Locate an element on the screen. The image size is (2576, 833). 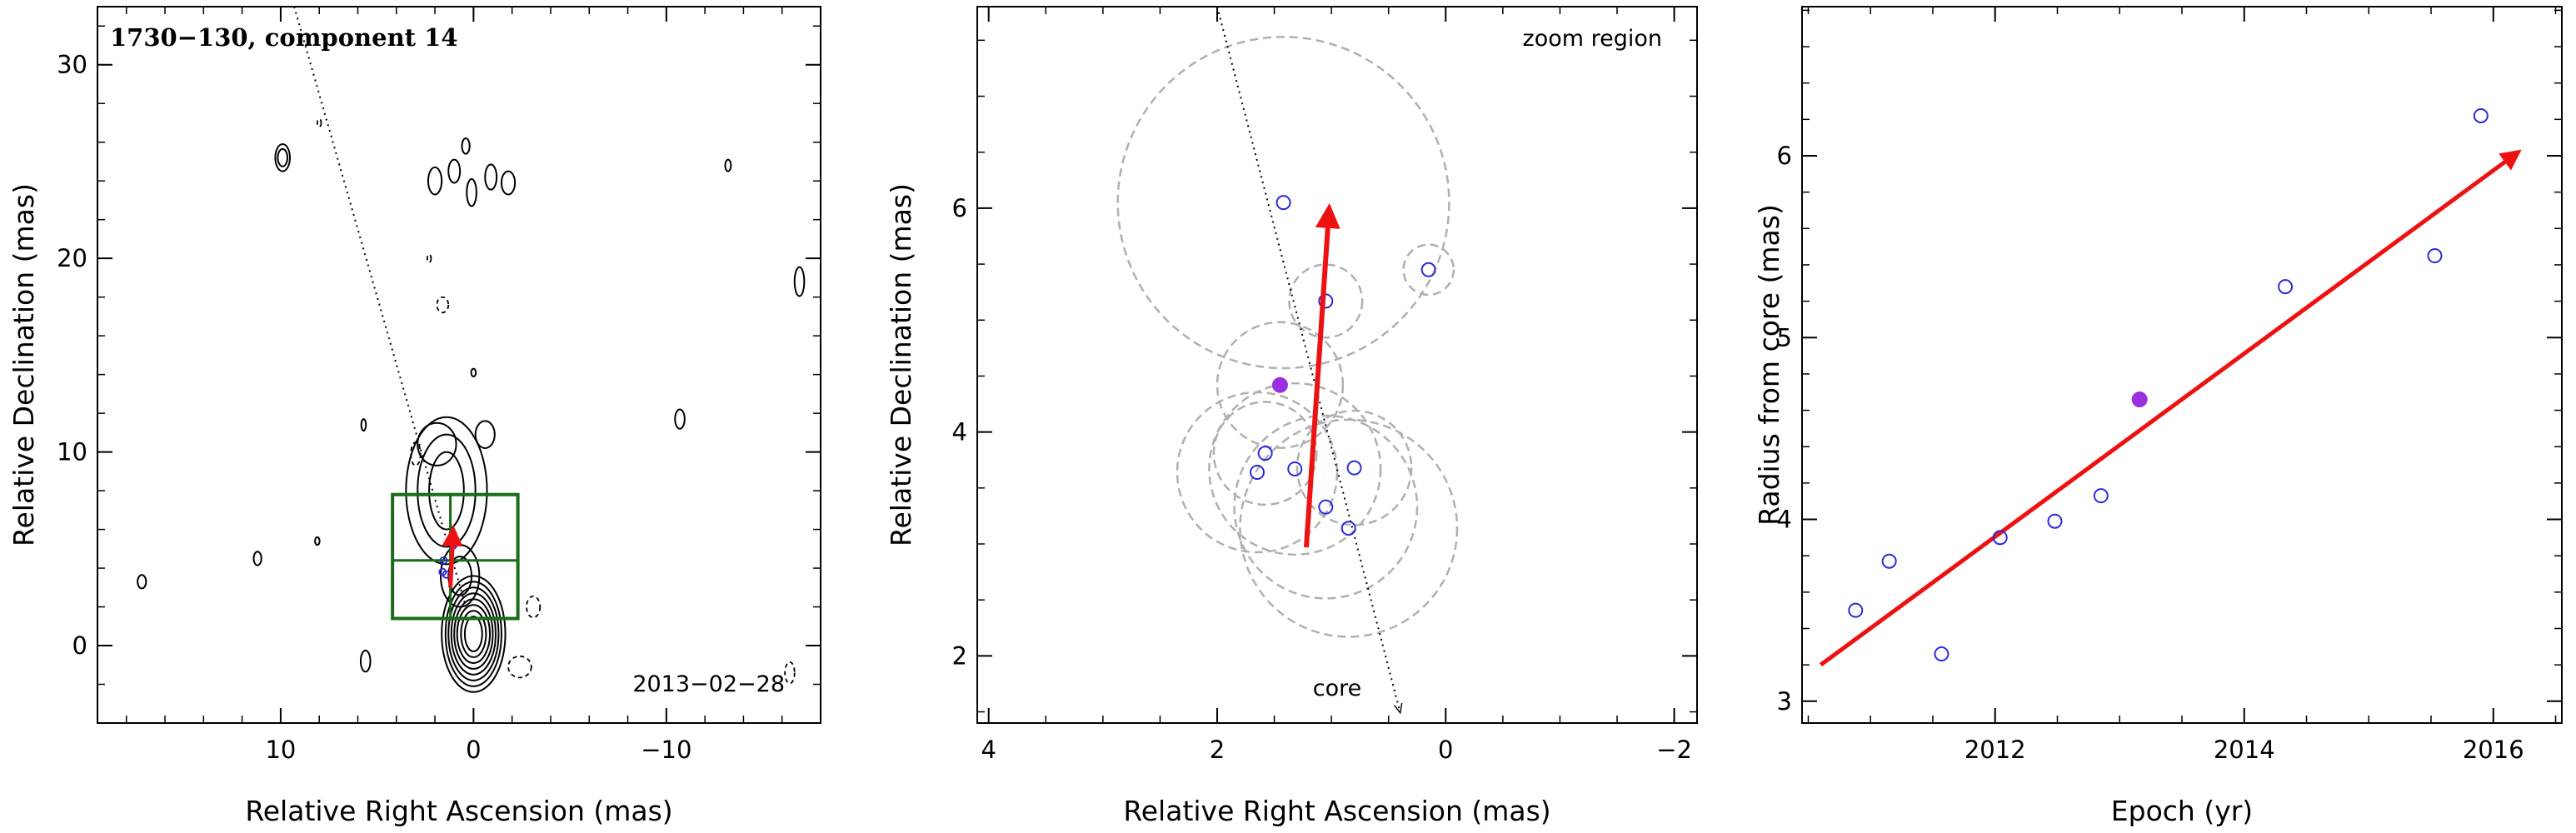
points is located at coordinates (1343, 365).